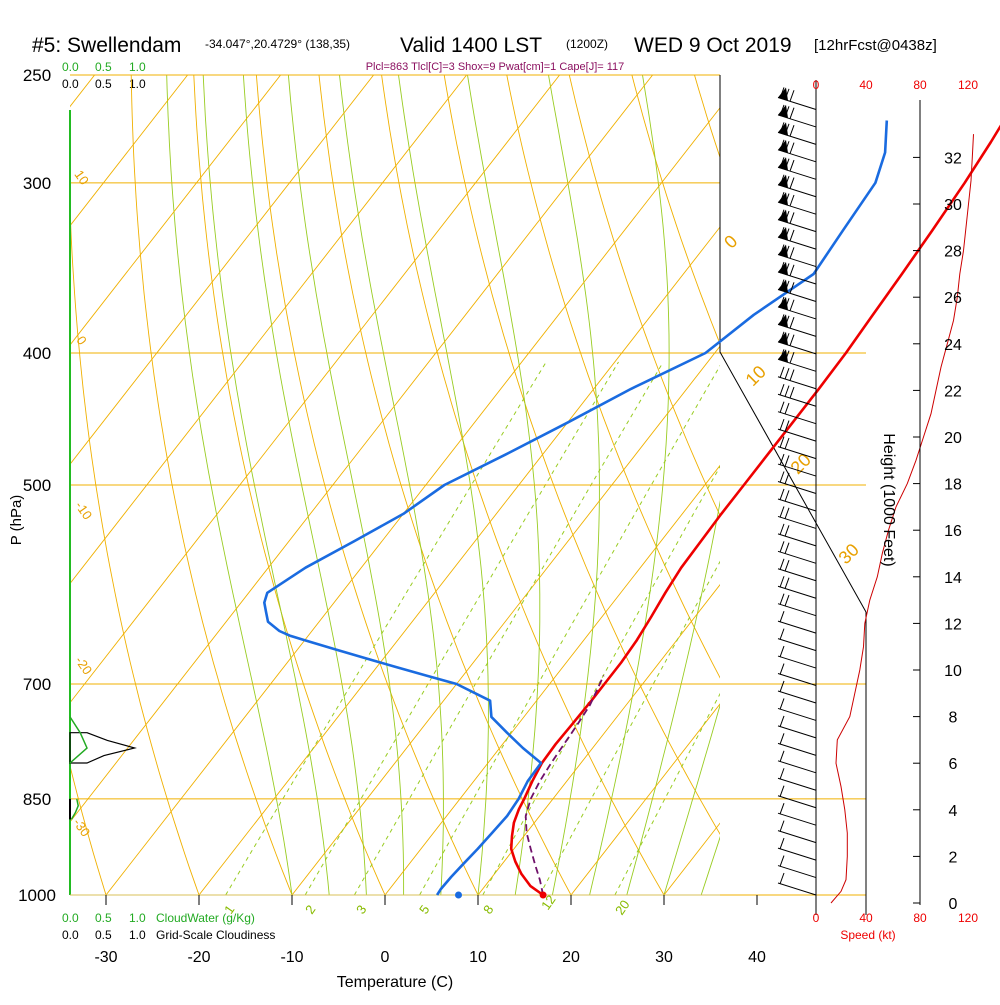 The height and width of the screenshot is (1005, 1000). I want to click on height-tick-label: 22, so click(953, 391).